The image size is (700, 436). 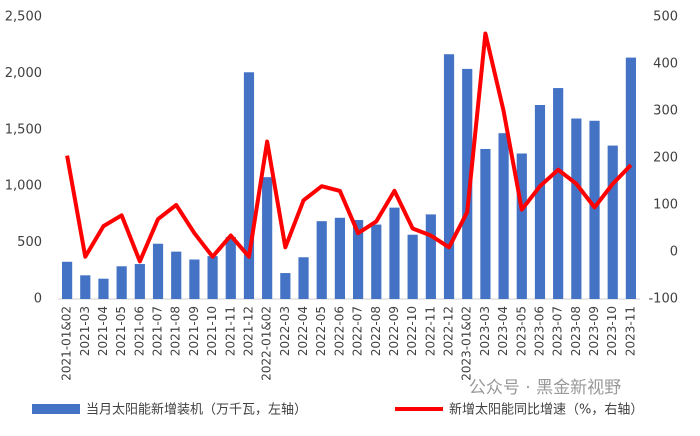 What do you see at coordinates (539, 331) in the screenshot?
I see `x-tick-label: 2023-06` at bounding box center [539, 331].